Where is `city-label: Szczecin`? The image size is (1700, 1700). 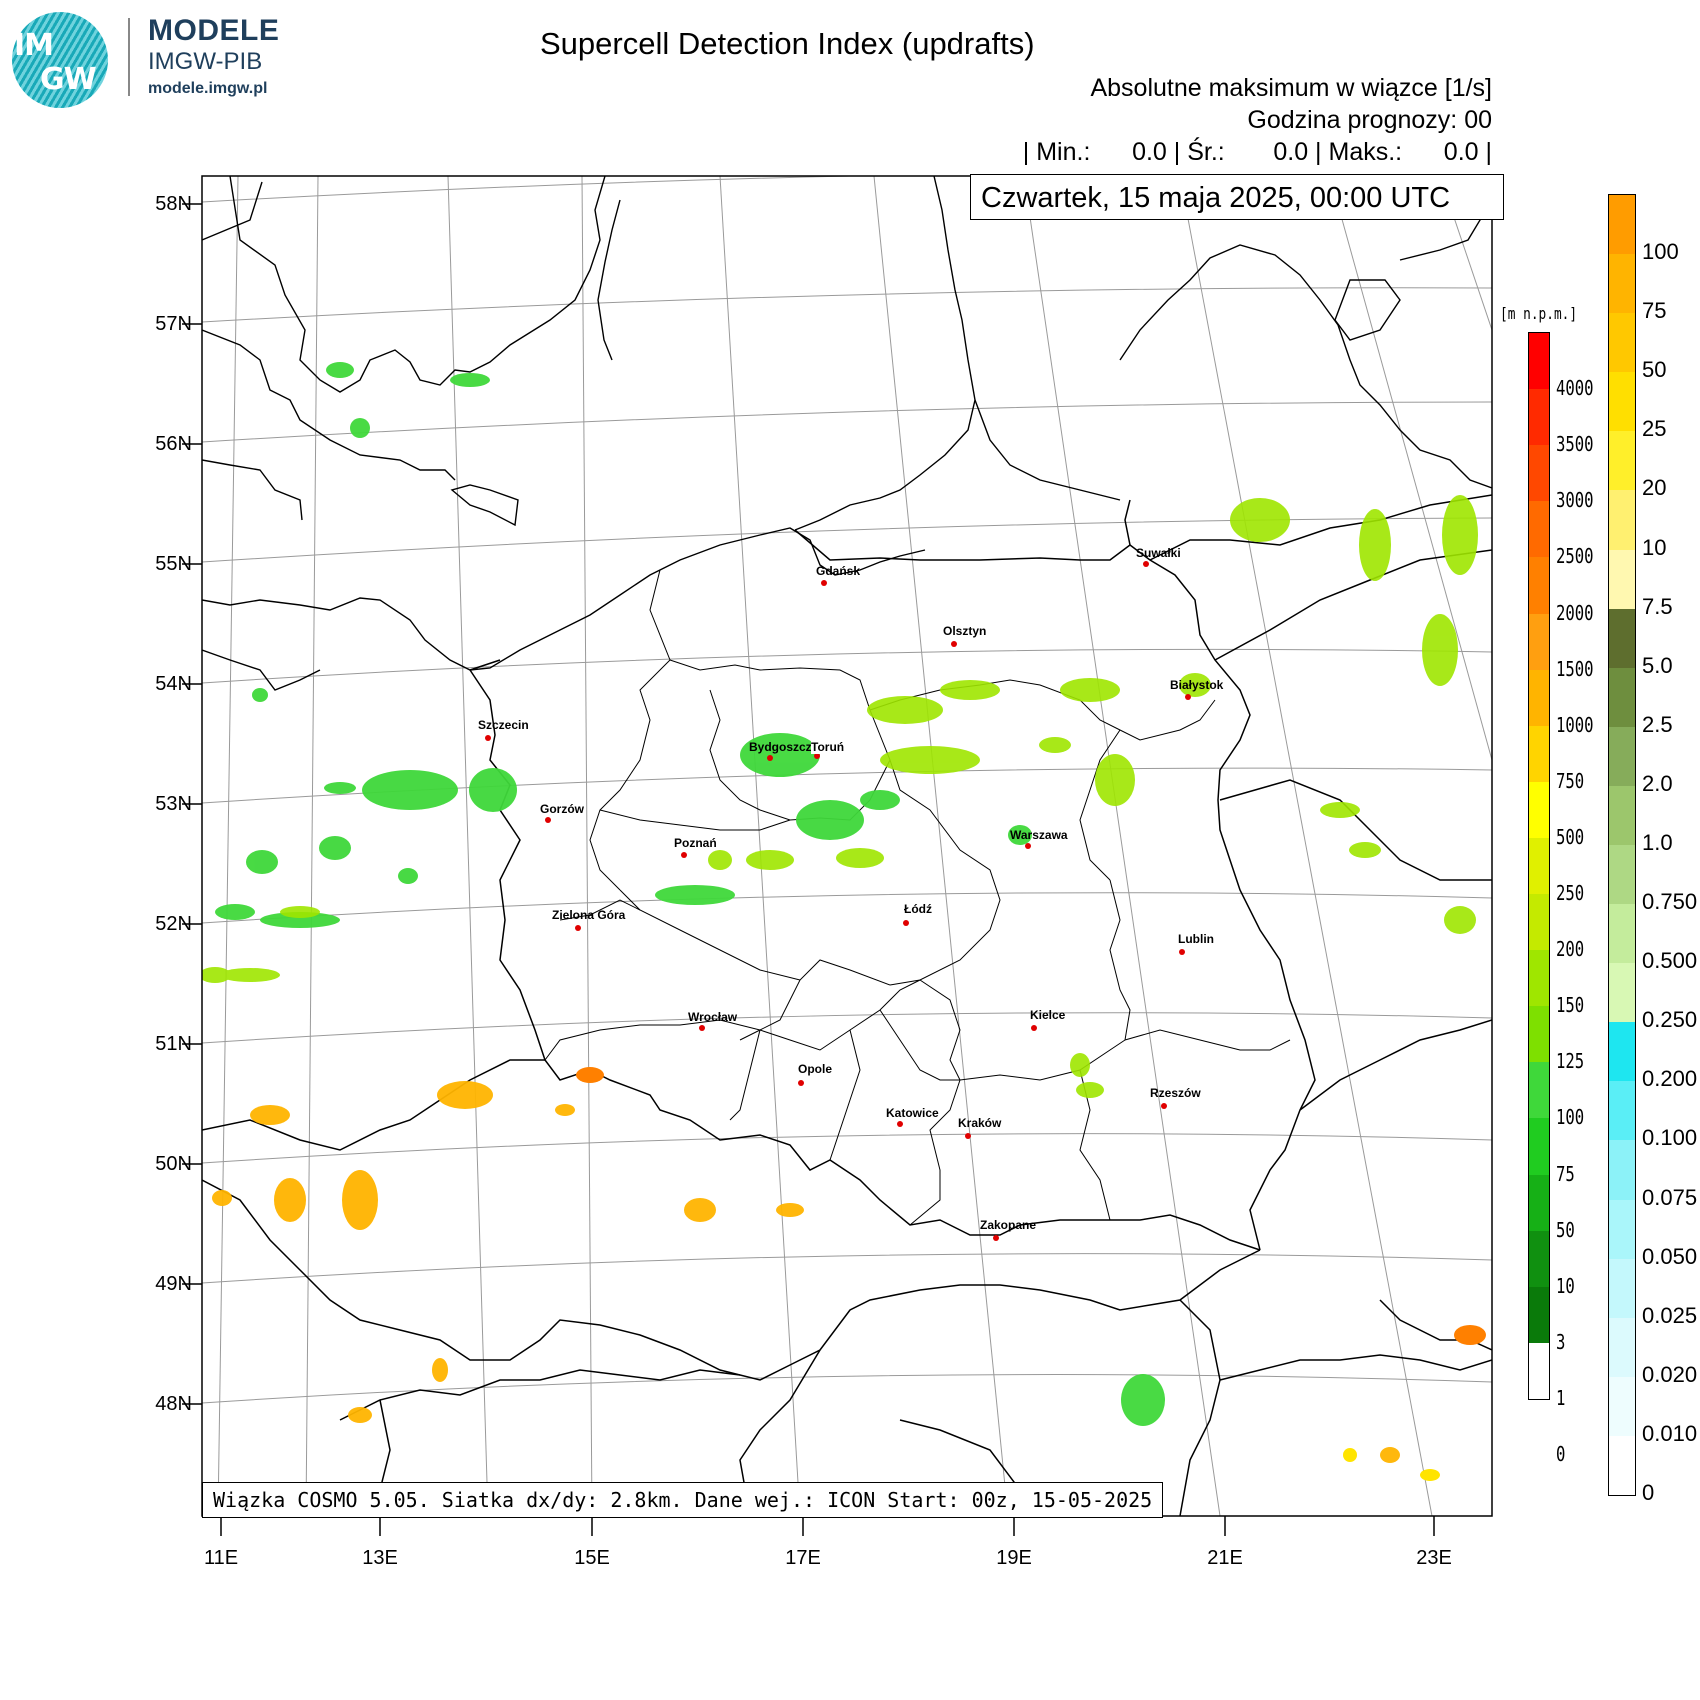 city-label: Szczecin is located at coordinates (503, 725).